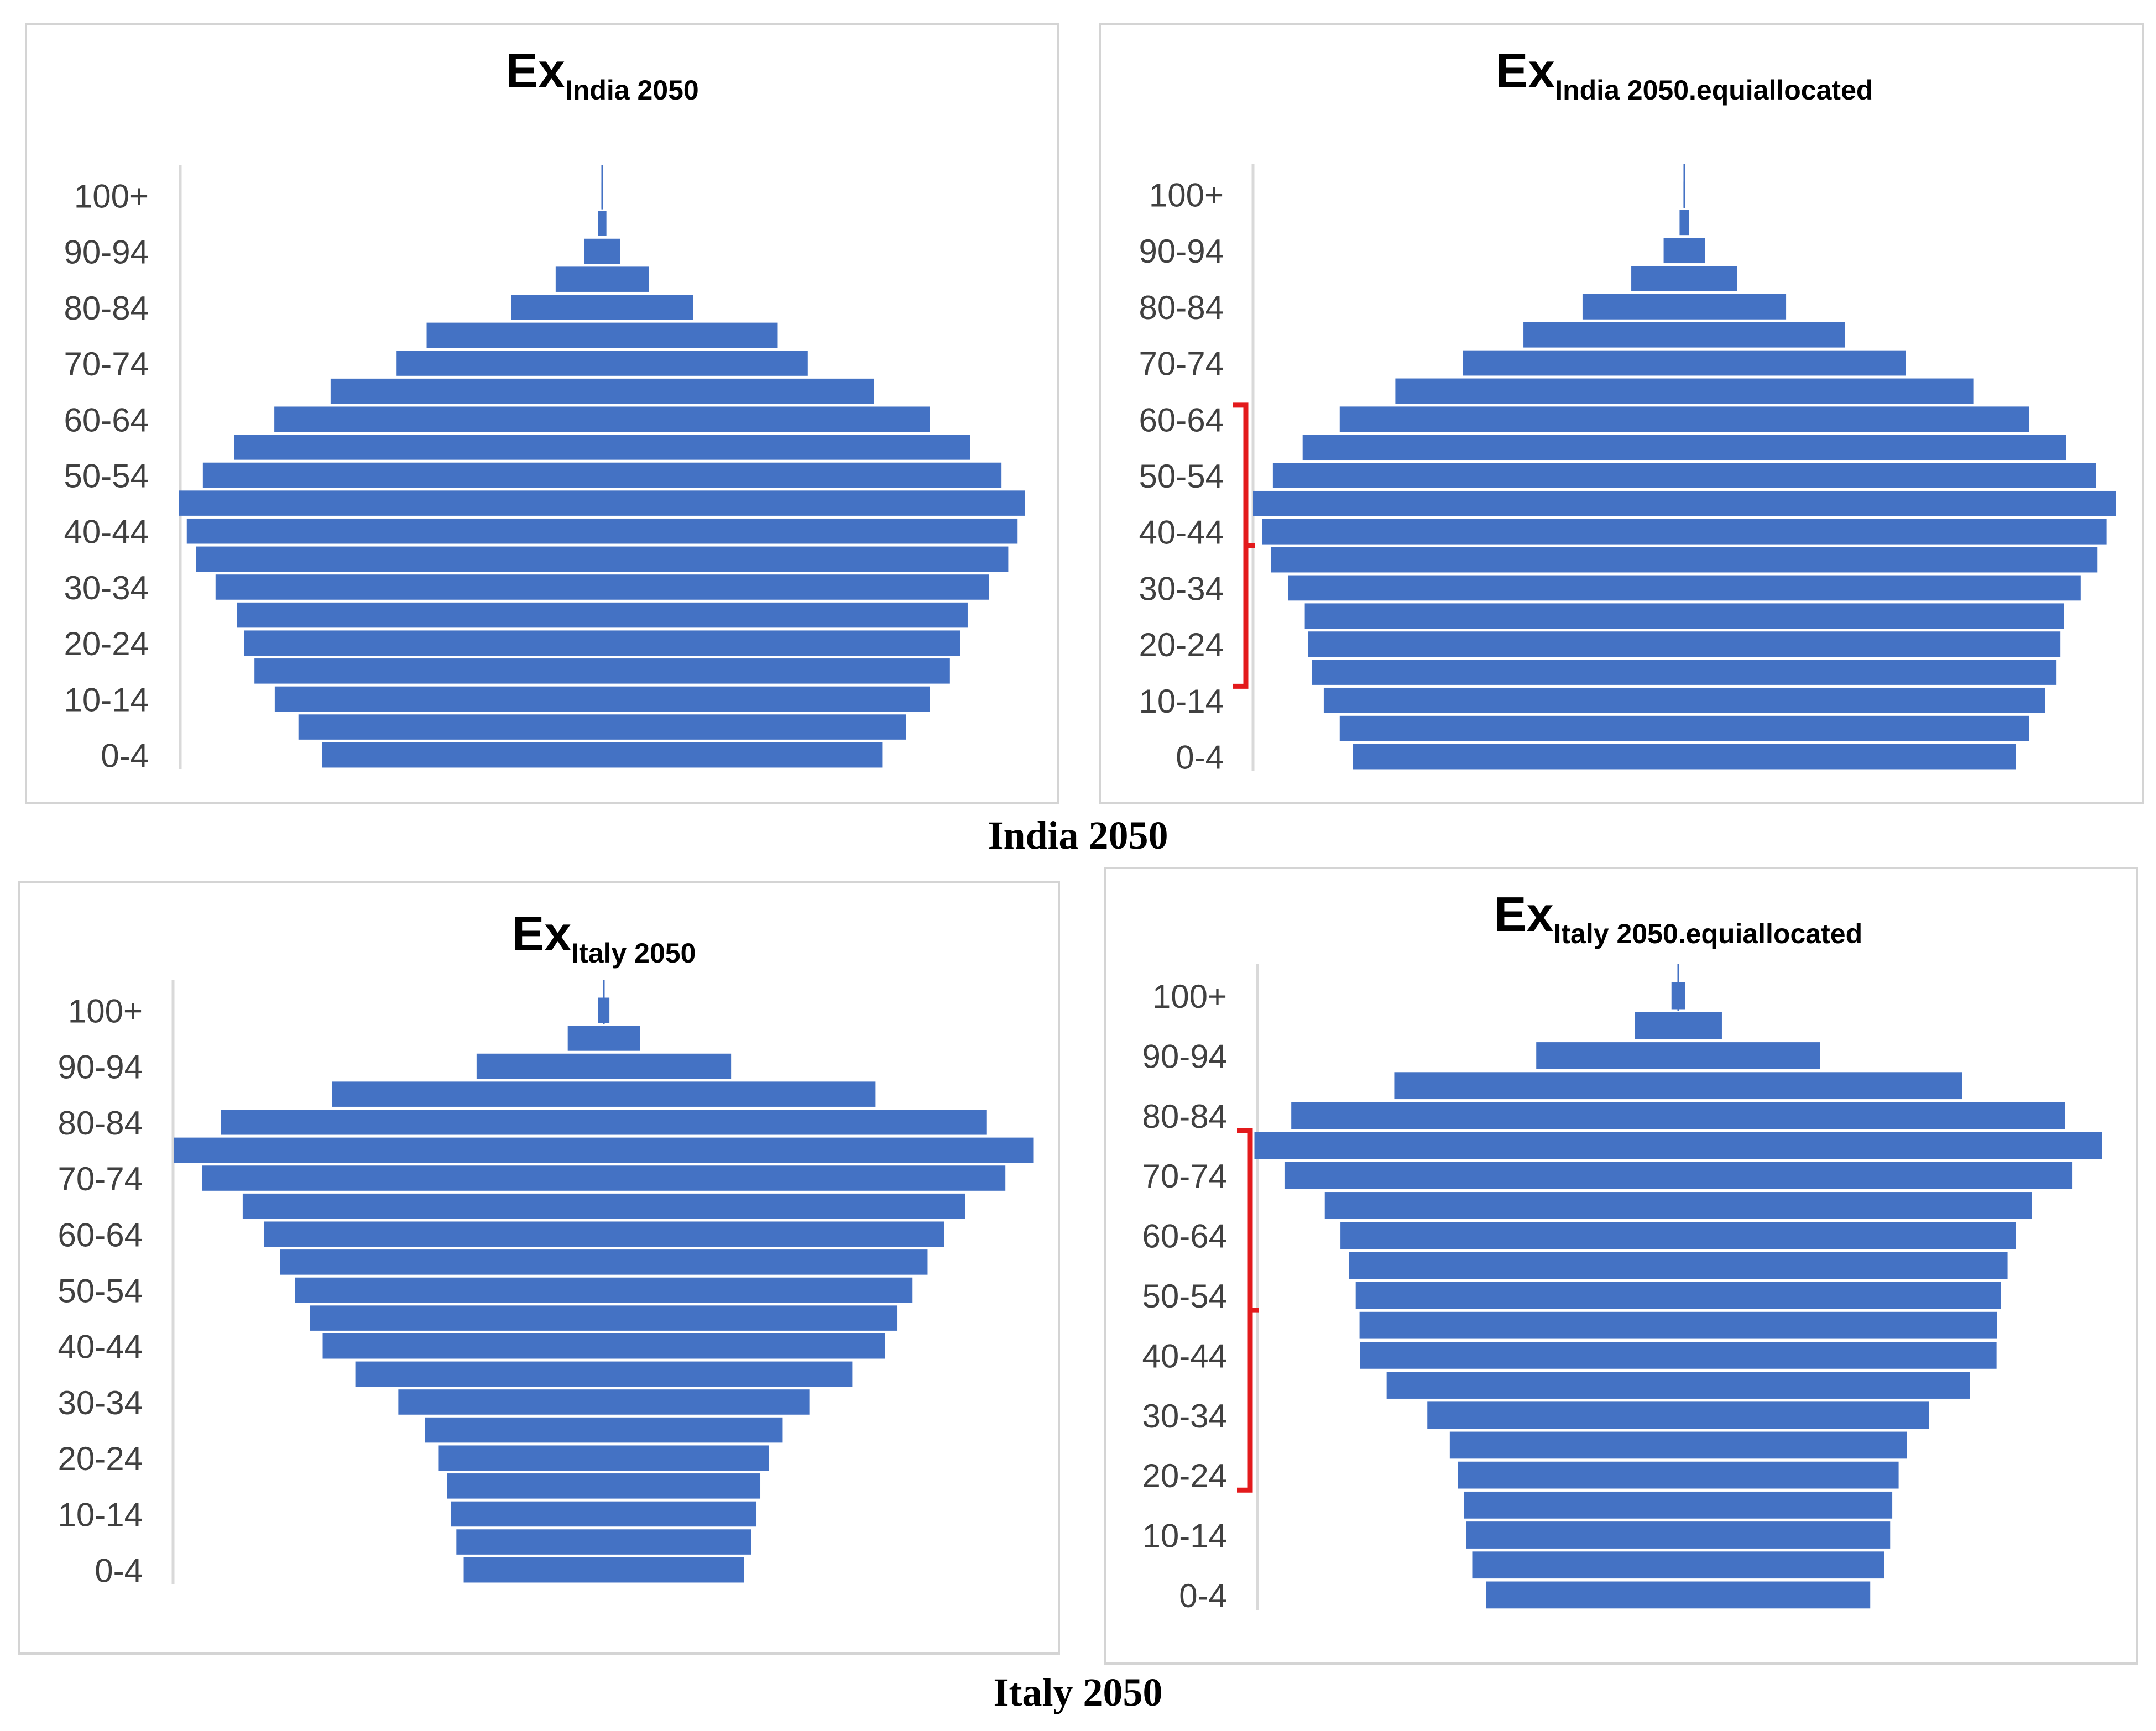 The width and height of the screenshot is (2156, 1731). Describe the element at coordinates (1244, 545) in the screenshot. I see `highlight-bracket` at that location.